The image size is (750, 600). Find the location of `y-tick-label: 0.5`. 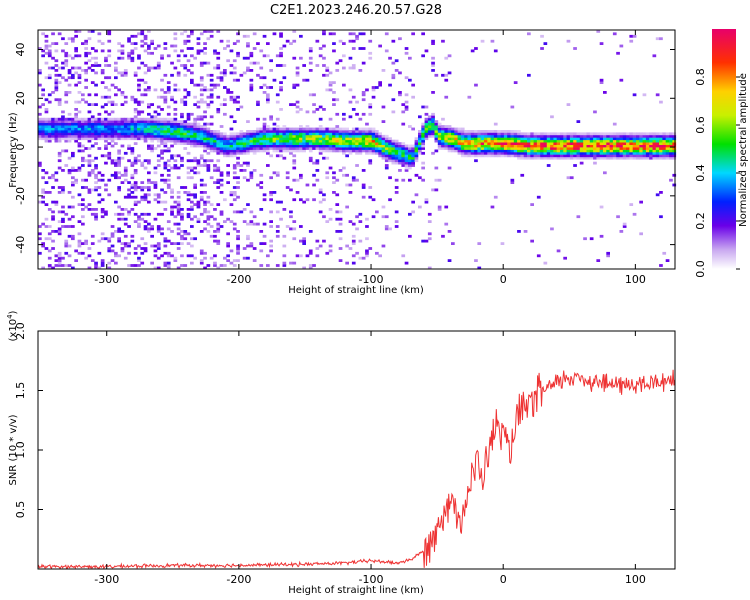

y-tick-label: 0.5 is located at coordinates (20, 510).